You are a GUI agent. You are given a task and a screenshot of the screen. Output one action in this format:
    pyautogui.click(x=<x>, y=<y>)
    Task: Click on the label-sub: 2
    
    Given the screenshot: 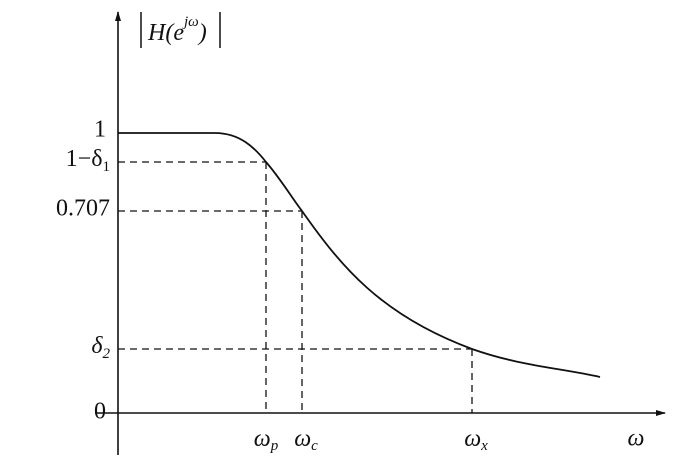 What is the action you would take?
    pyautogui.click(x=107, y=354)
    